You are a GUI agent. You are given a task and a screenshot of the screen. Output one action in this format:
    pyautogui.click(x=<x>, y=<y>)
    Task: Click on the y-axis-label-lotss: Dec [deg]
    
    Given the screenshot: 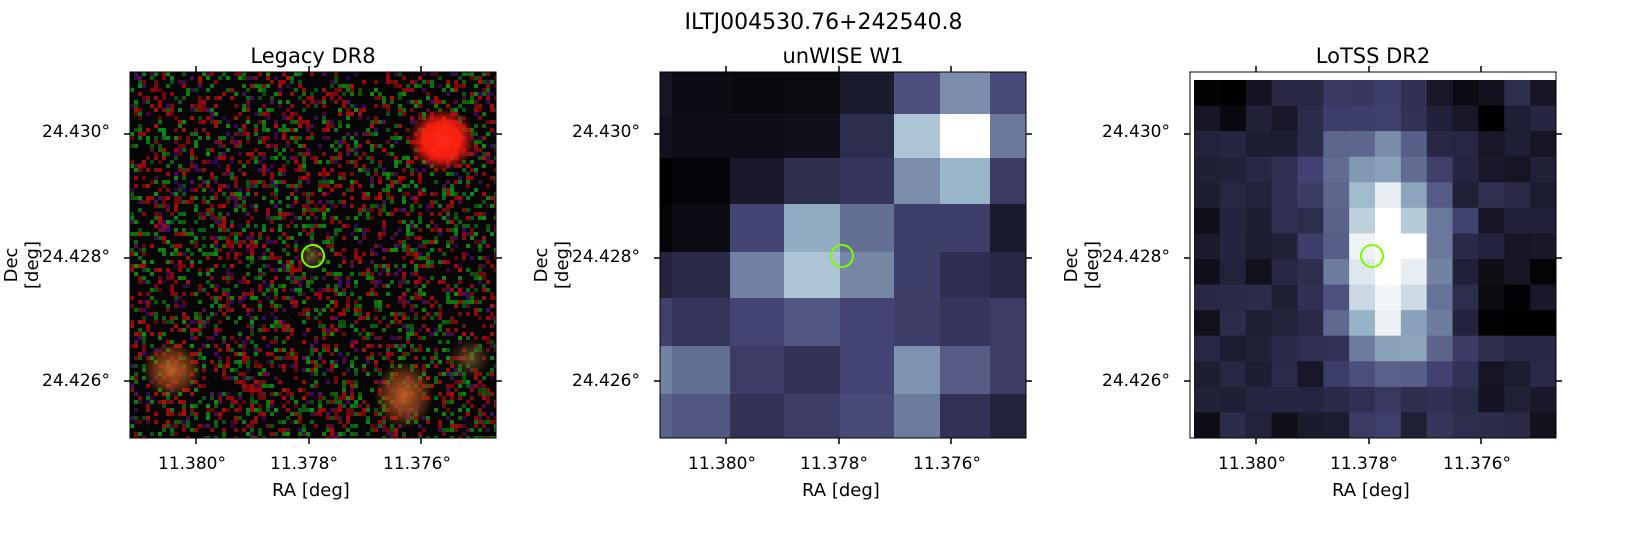 What is the action you would take?
    pyautogui.click(x=1082, y=265)
    